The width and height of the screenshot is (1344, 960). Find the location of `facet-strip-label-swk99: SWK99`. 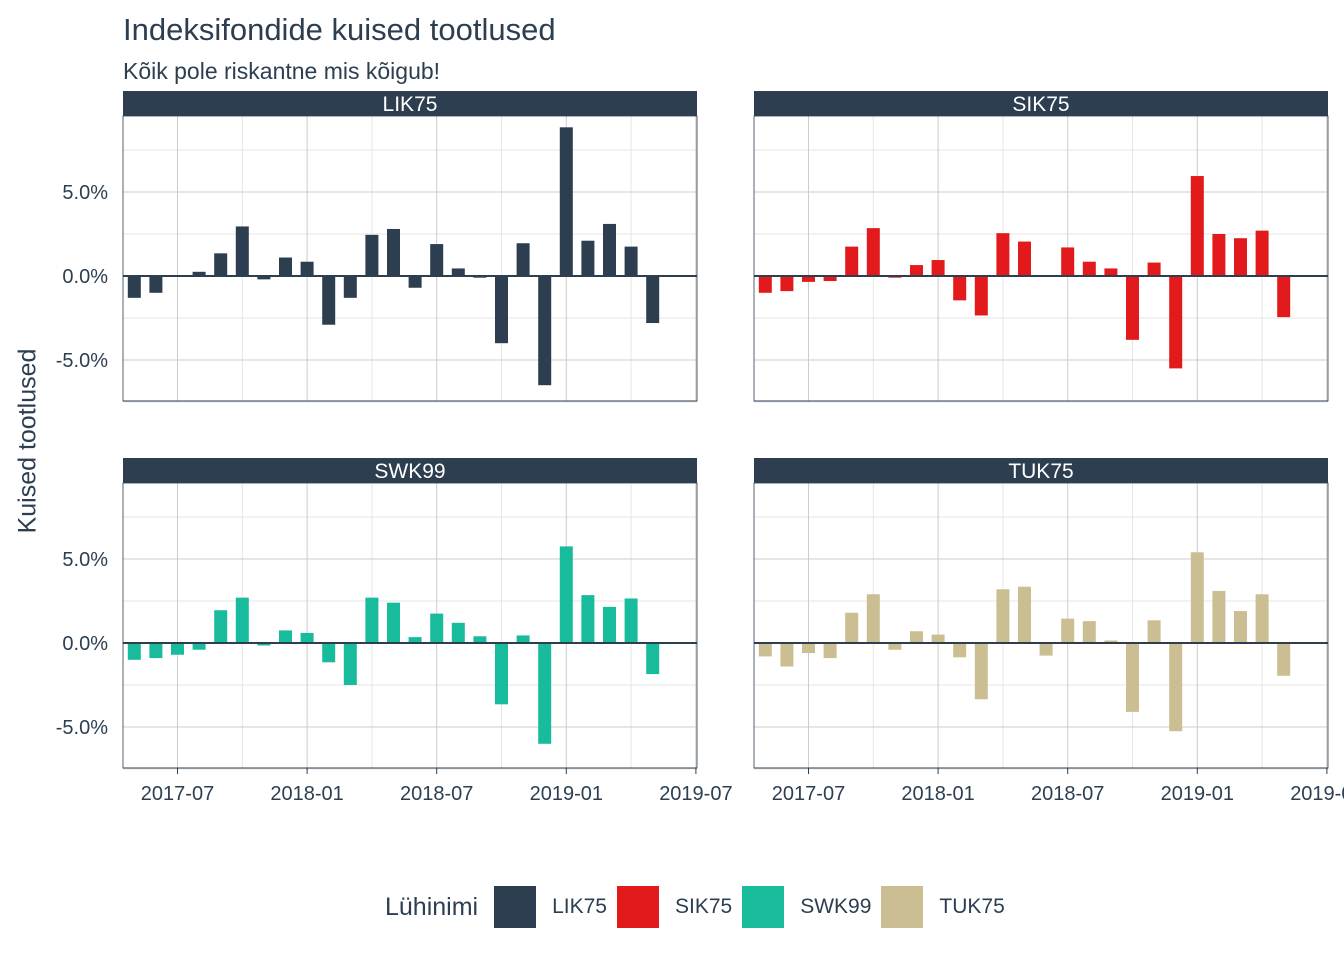

facet-strip-label-swk99: SWK99 is located at coordinates (409, 471).